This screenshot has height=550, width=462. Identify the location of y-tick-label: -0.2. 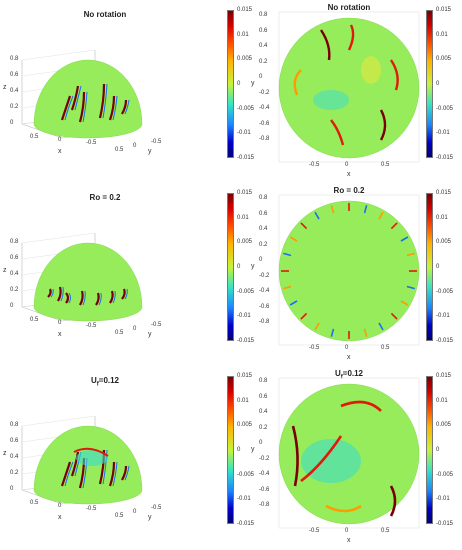
(264, 275).